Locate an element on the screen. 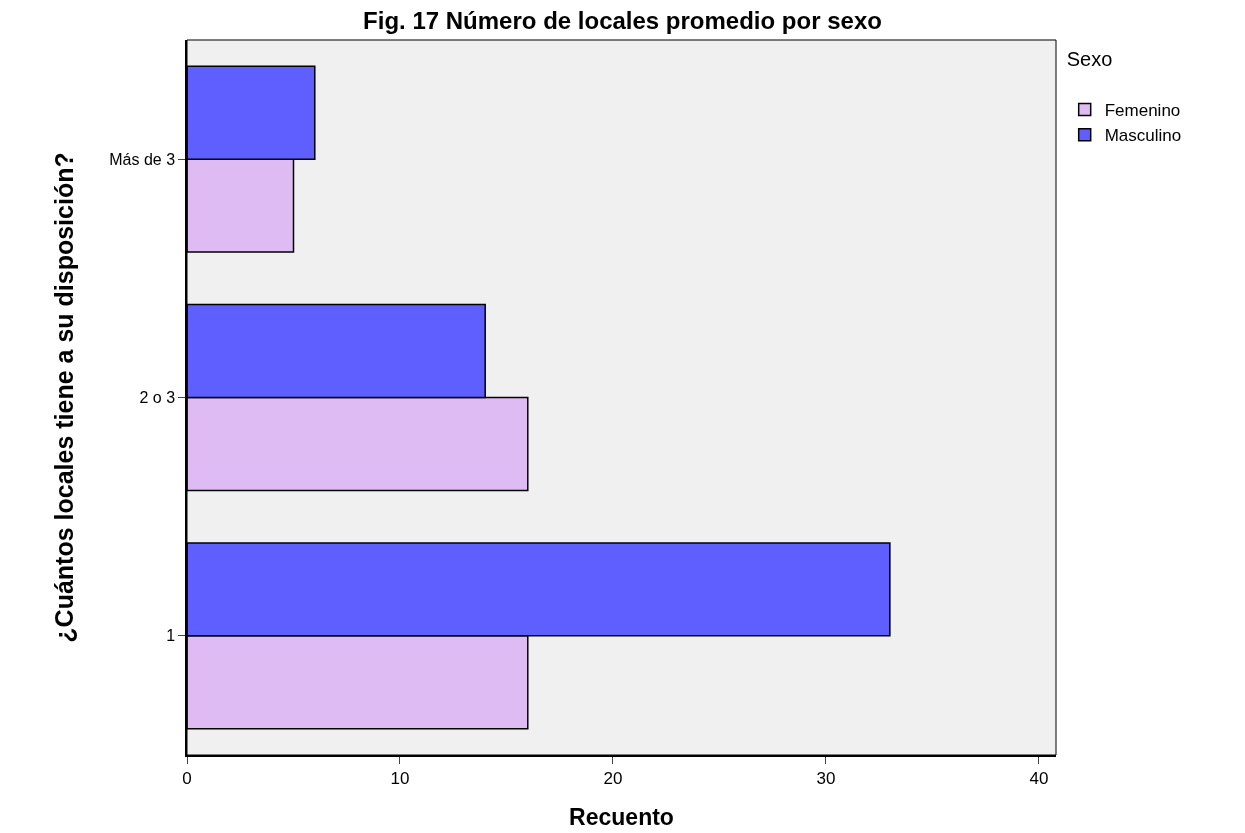 The height and width of the screenshot is (833, 1245). y-axis-title: ¿Cuántos locales tiene a su disposición? is located at coordinates (64, 397).